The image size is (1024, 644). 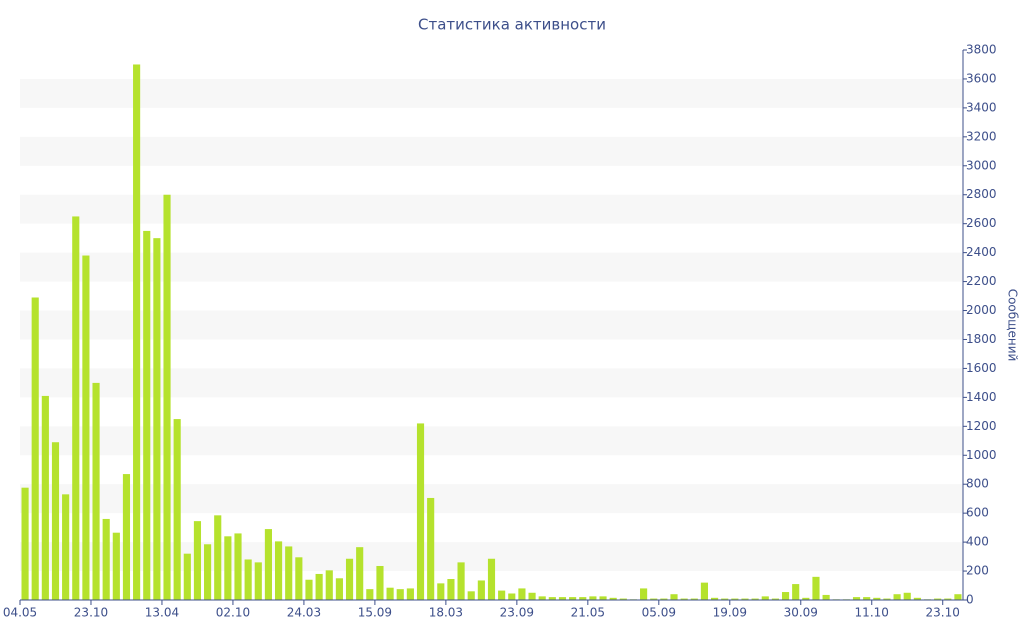 What do you see at coordinates (517, 613) in the screenshot?
I see `x-tick-label: 23.09` at bounding box center [517, 613].